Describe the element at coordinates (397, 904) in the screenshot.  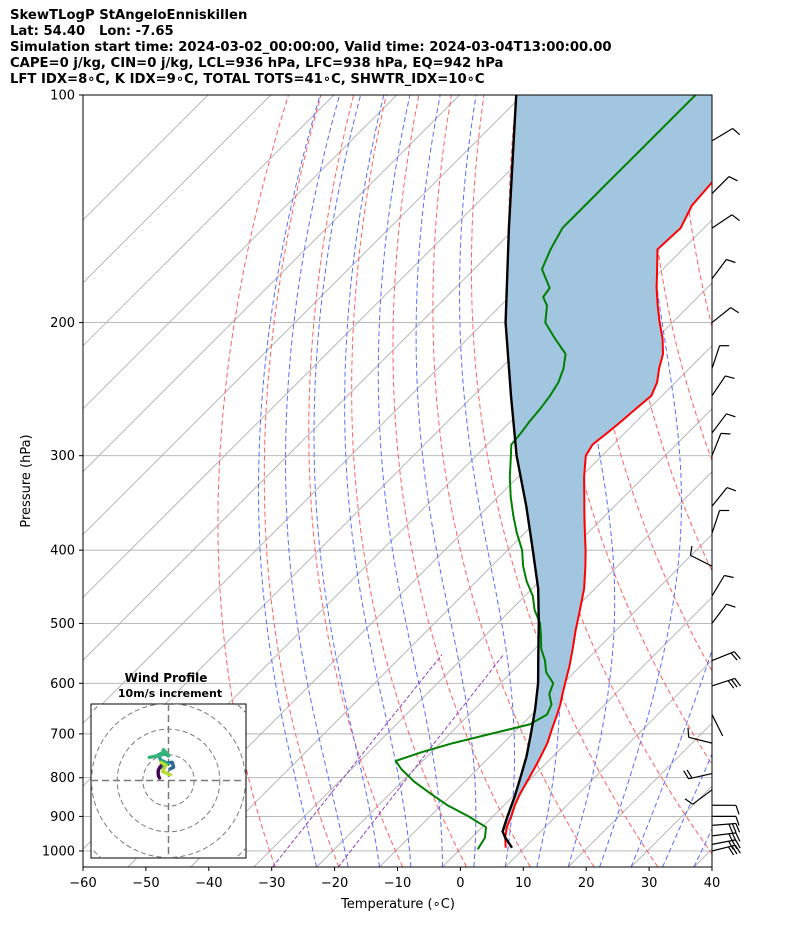
I see `x-axis-label: Temperature (∘C)` at that location.